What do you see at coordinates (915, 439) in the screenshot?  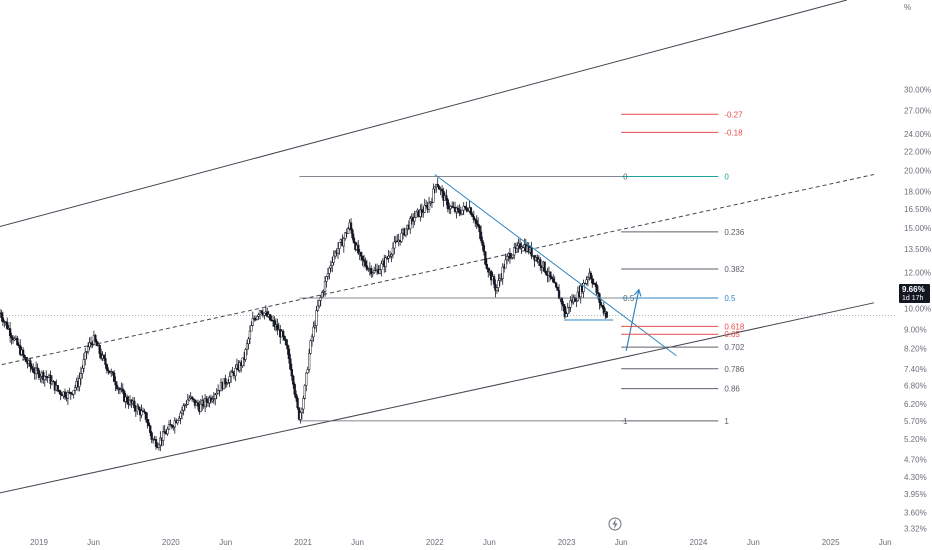 I see `y-tick-label: 5.20%` at bounding box center [915, 439].